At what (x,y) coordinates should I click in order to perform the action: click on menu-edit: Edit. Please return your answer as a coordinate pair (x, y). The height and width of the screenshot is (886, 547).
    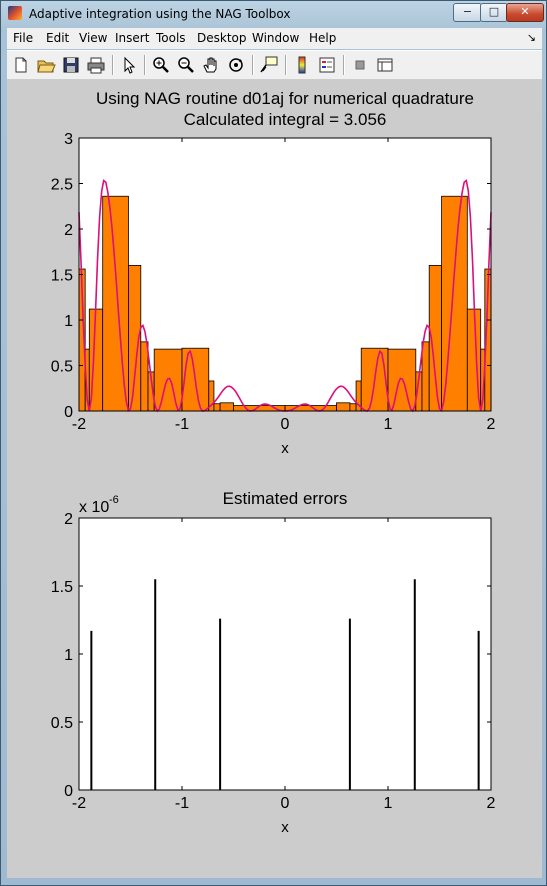
    Looking at the image, I should click on (58, 38).